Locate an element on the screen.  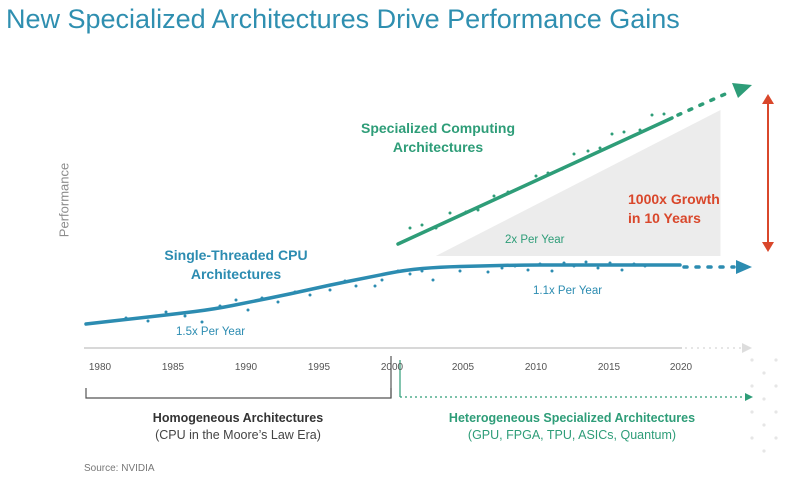
rate-label-specialized: 2x Per Year is located at coordinates (535, 240).